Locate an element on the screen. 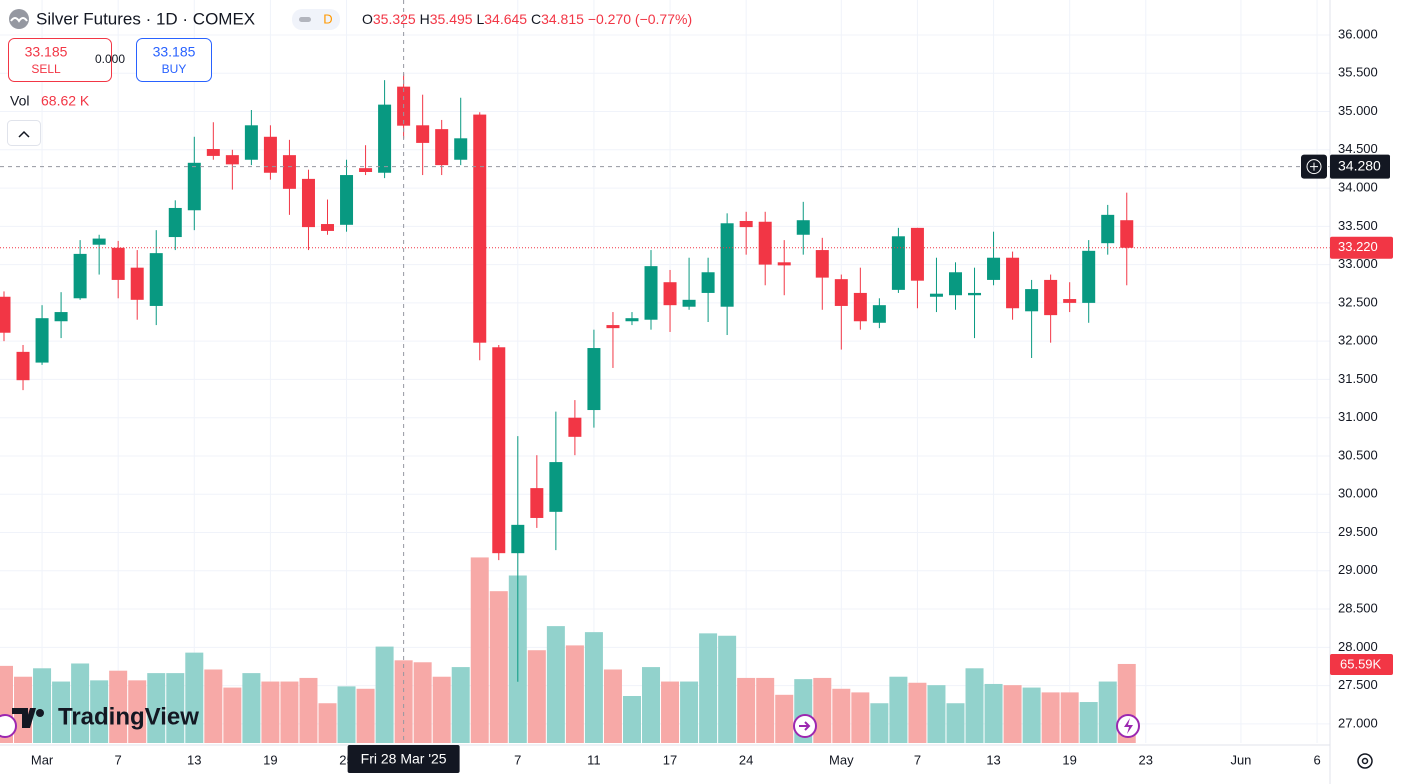  crosshair-add-plus is located at coordinates (1314, 166).